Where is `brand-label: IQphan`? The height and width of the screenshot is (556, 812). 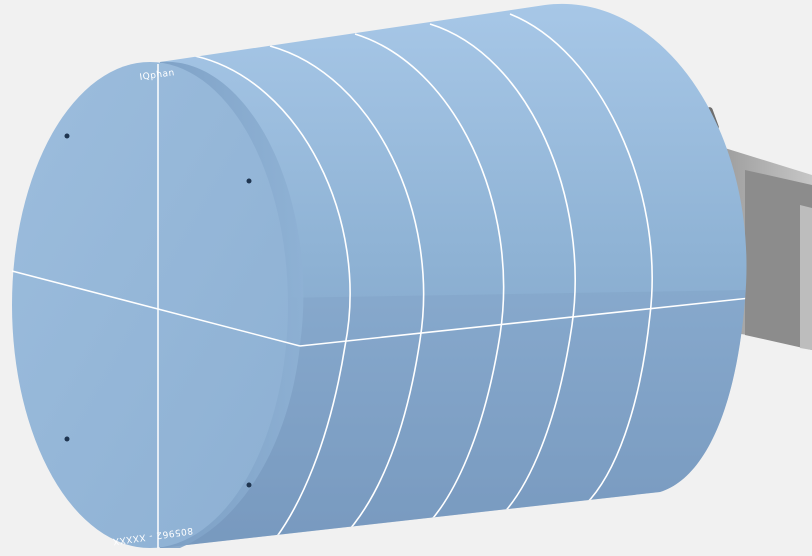 brand-label: IQphan is located at coordinates (157, 75).